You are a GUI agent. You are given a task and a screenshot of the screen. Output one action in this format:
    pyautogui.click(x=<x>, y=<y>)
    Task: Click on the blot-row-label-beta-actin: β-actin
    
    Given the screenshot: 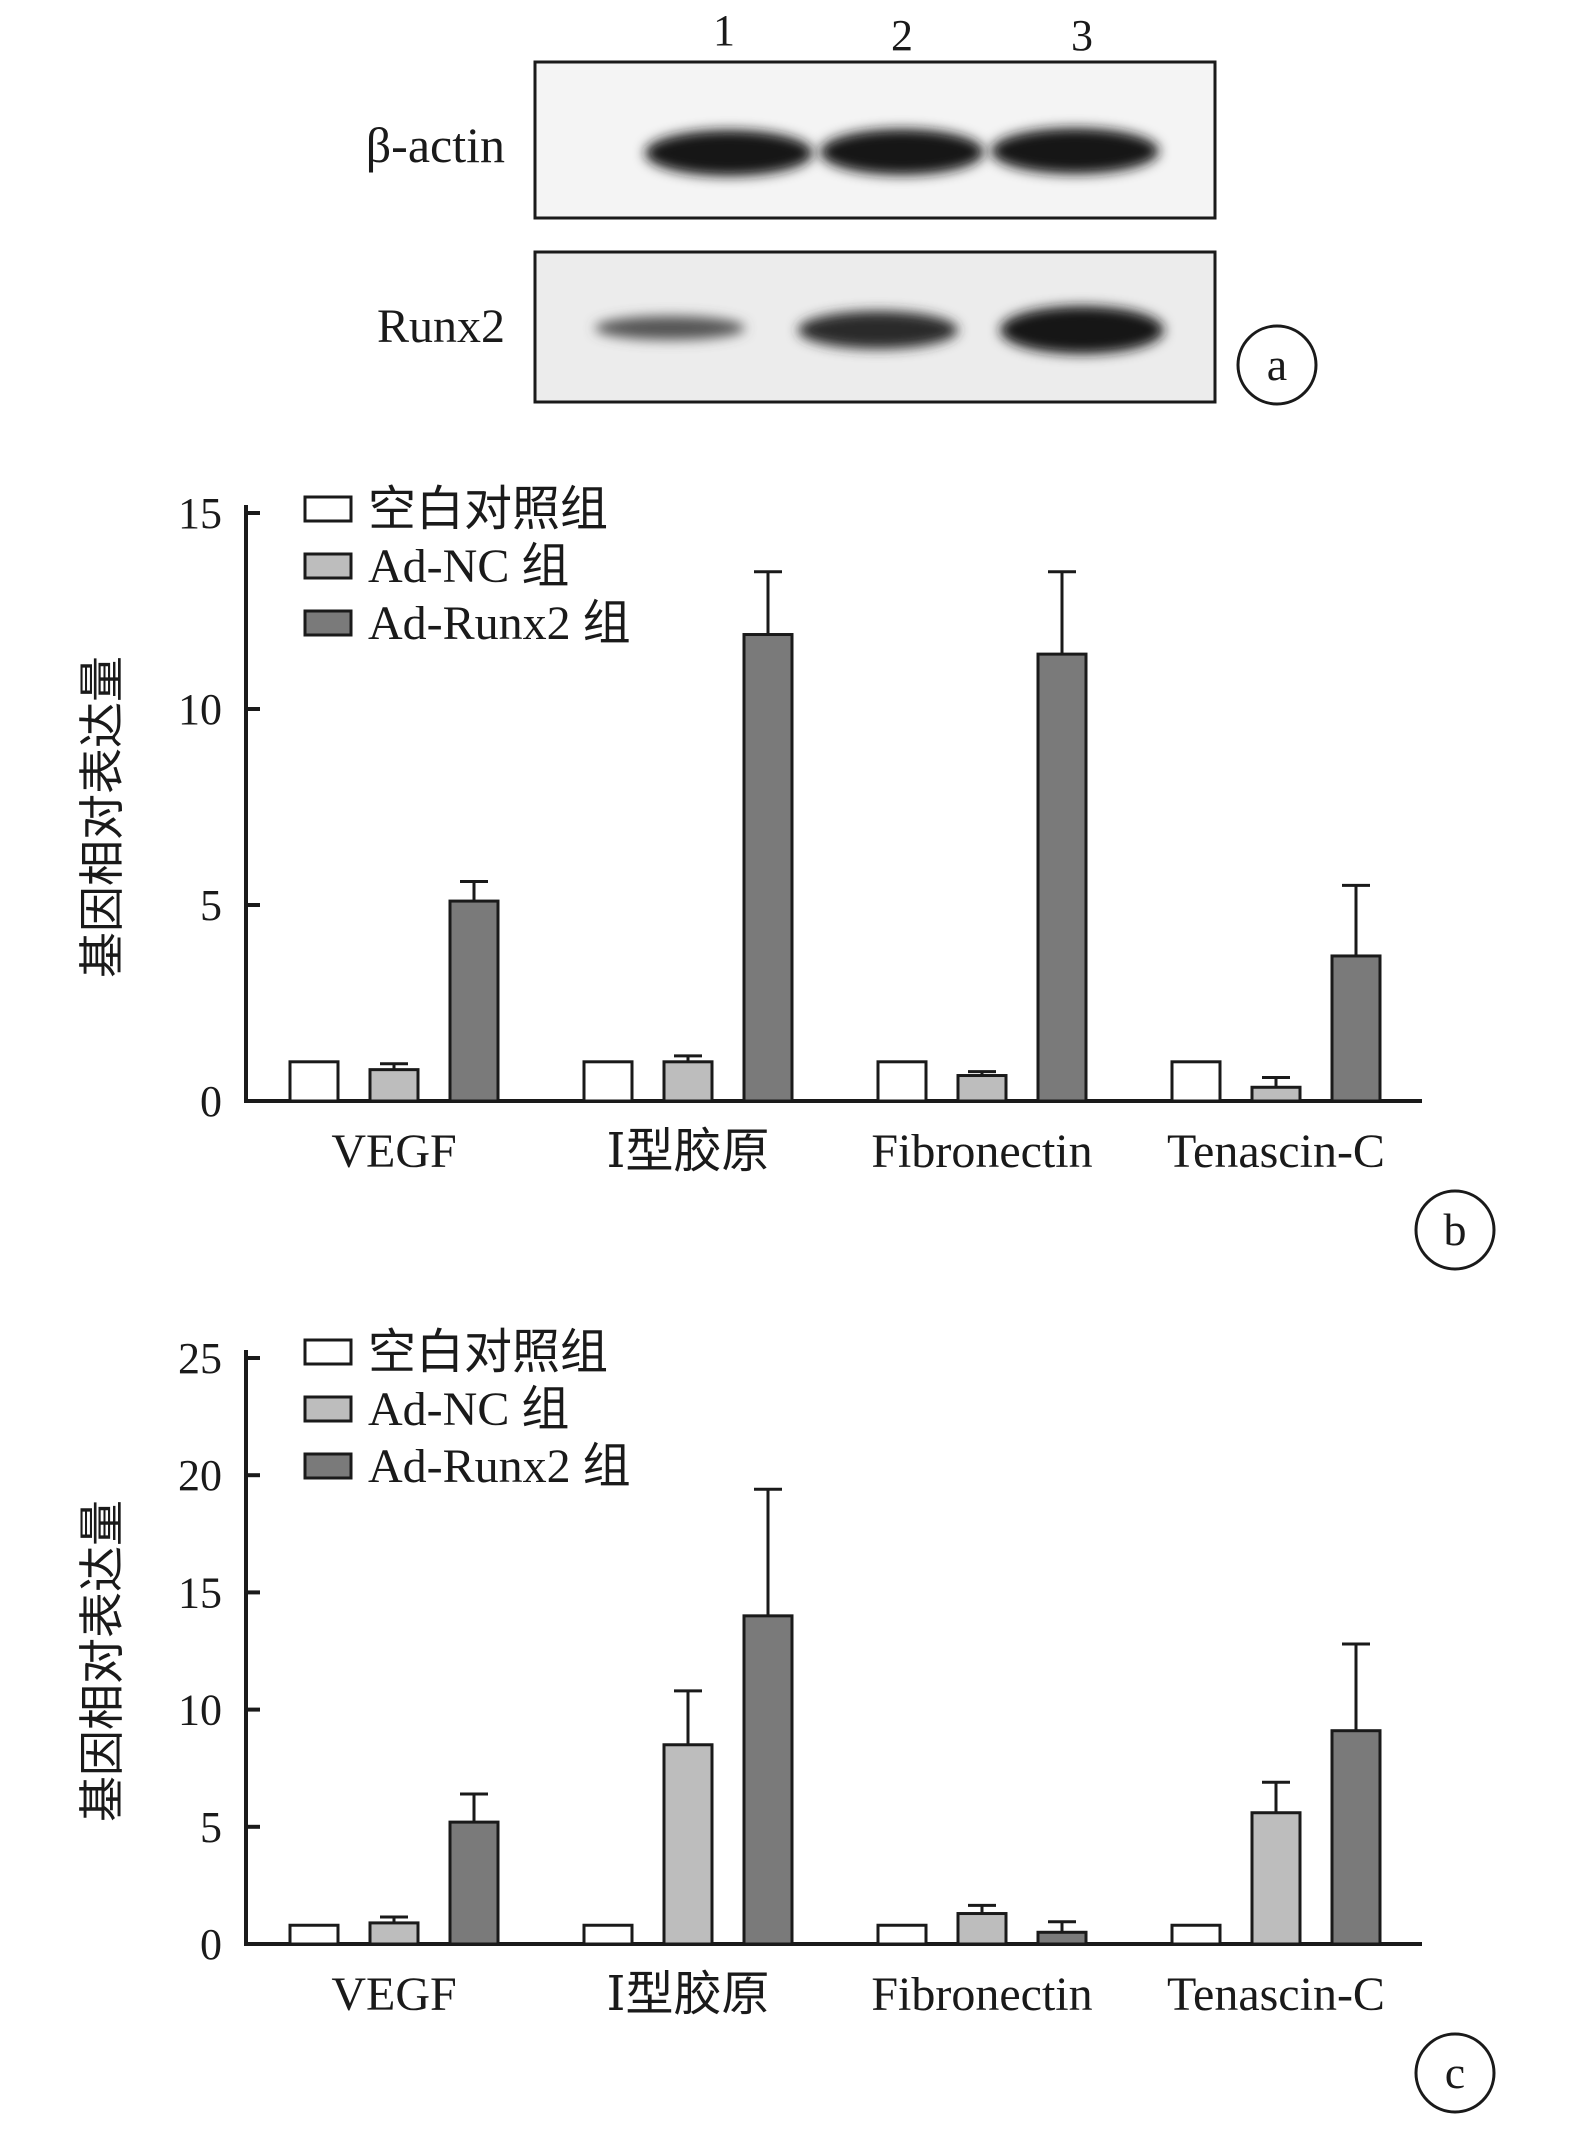 What is the action you would take?
    pyautogui.click(x=435, y=145)
    